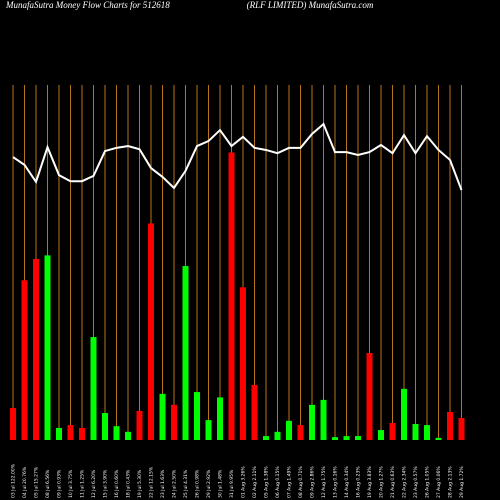 The width and height of the screenshot is (500, 500). What do you see at coordinates (439, 482) in the screenshot?
I see `x-tick-label: 27 Aug 0.06%` at bounding box center [439, 482].